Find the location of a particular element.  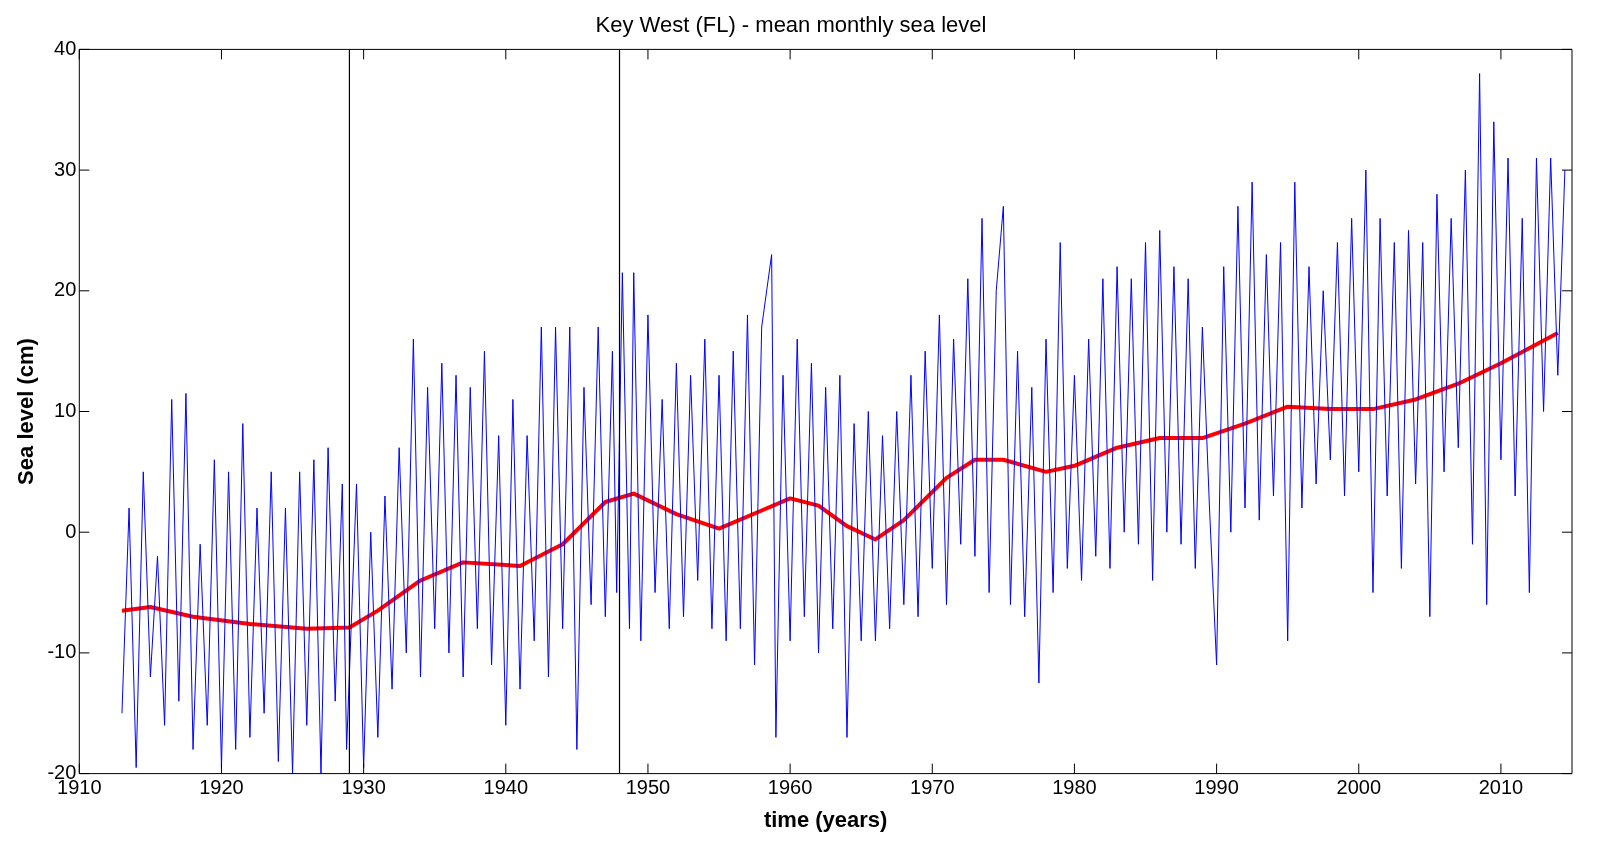

x-tick-label: 1920 is located at coordinates (221, 787).